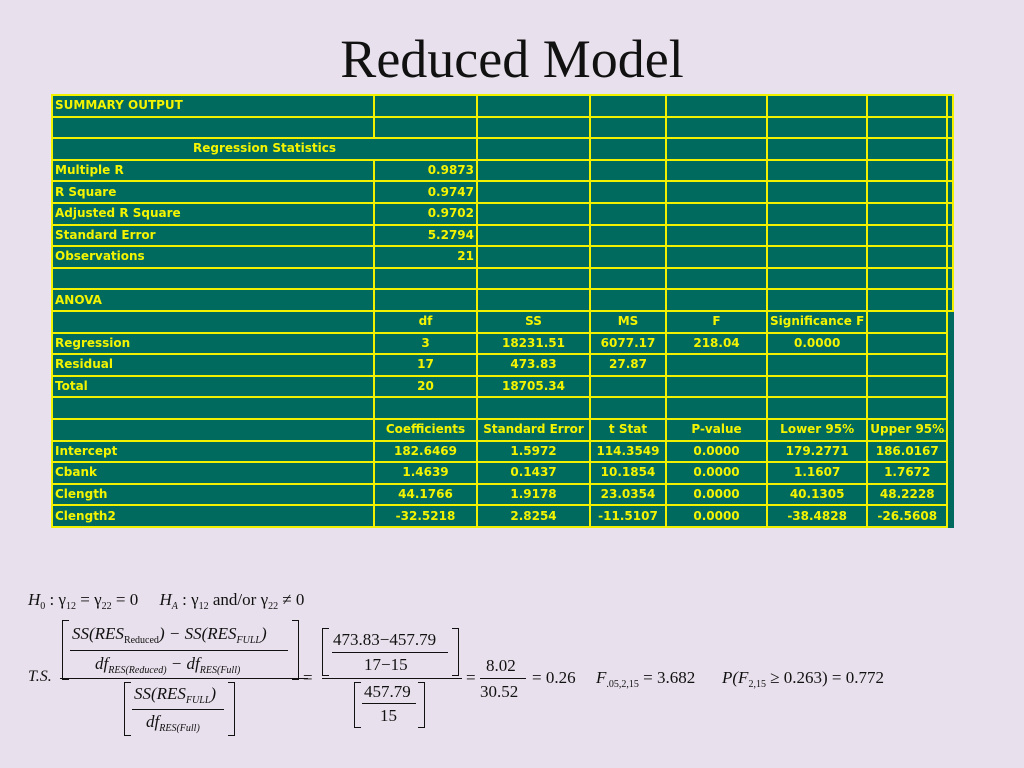 This screenshot has width=1024, height=768. What do you see at coordinates (213, 192) in the screenshot?
I see `row-label: R Square` at bounding box center [213, 192].